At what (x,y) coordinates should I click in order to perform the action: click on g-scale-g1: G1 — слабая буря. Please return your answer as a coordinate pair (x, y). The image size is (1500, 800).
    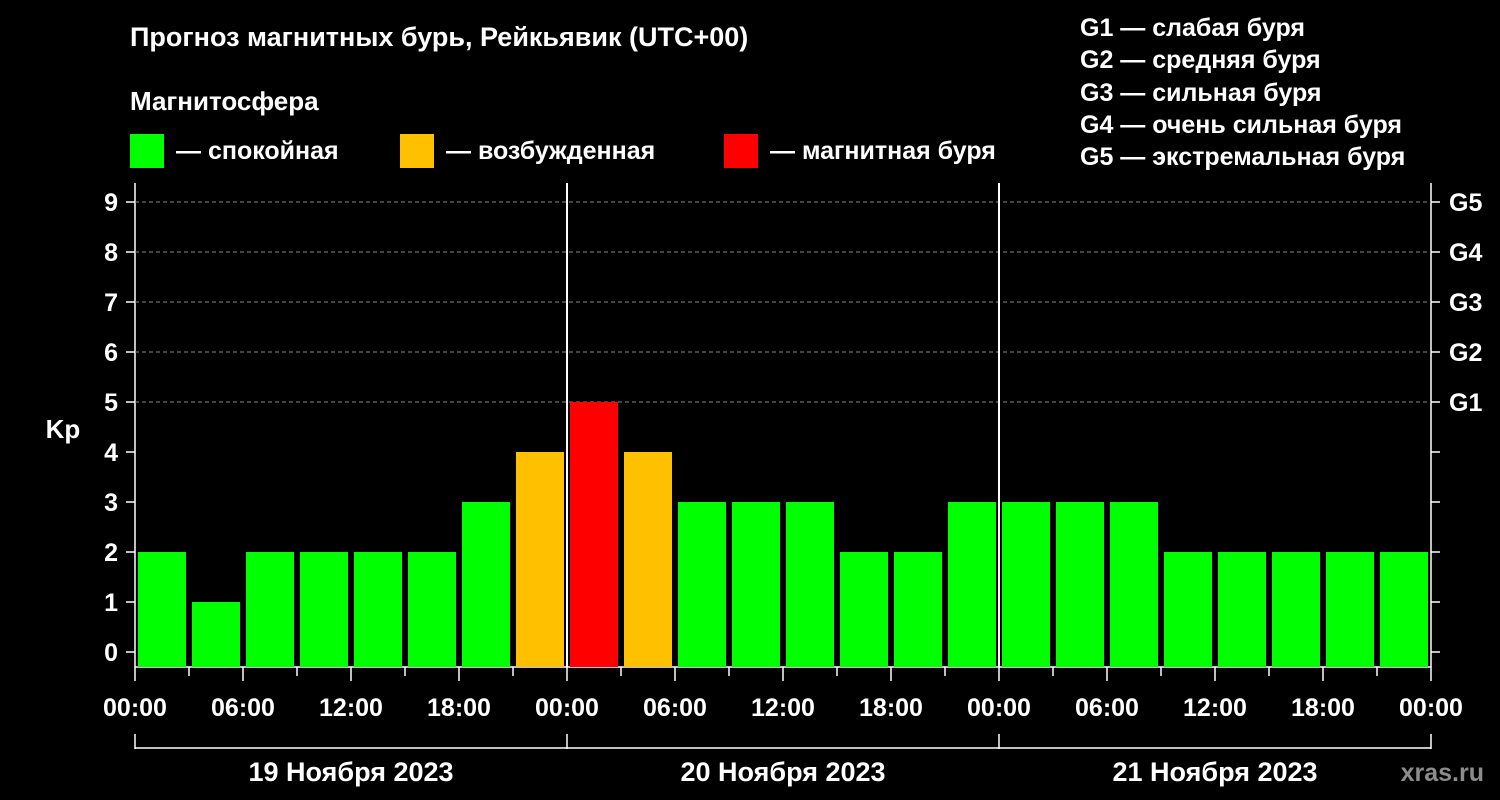
    Looking at the image, I should click on (1193, 28).